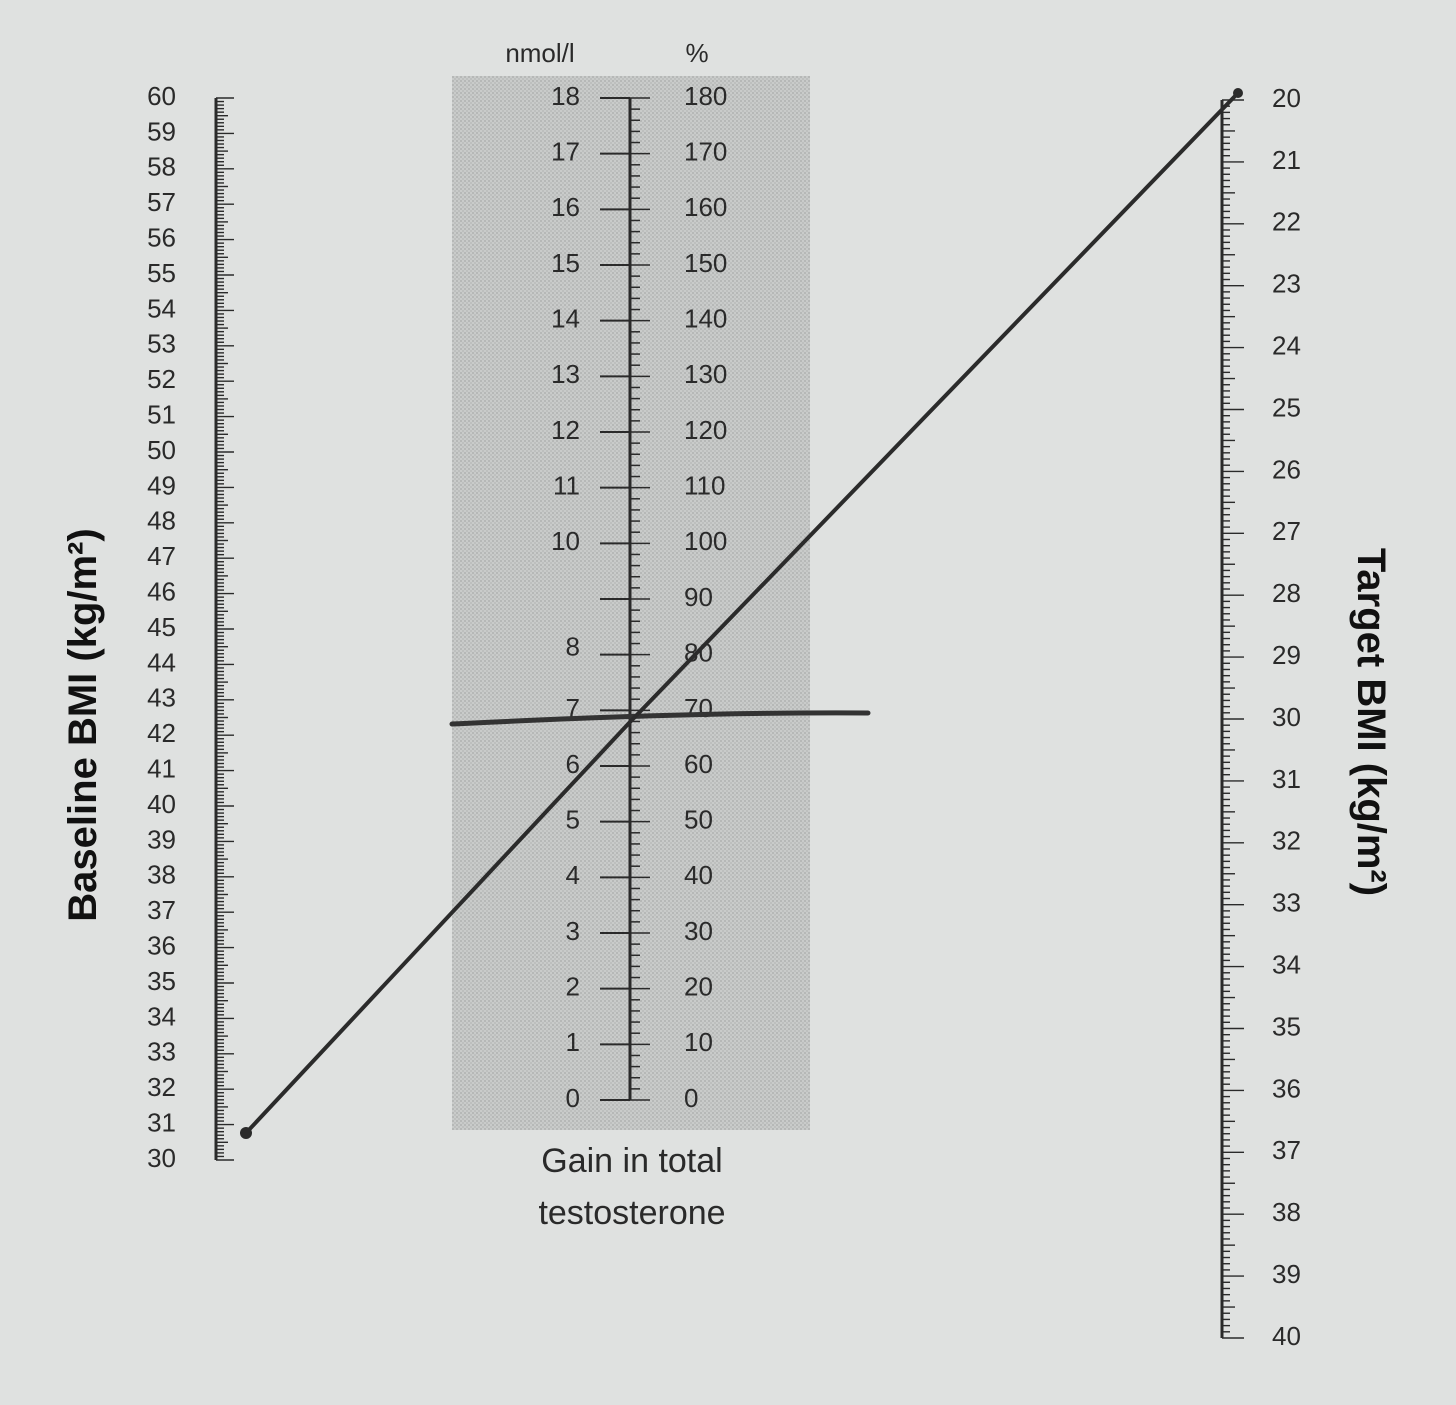 The width and height of the screenshot is (1456, 1405). I want to click on target-tick-label: 28, so click(1286, 593).